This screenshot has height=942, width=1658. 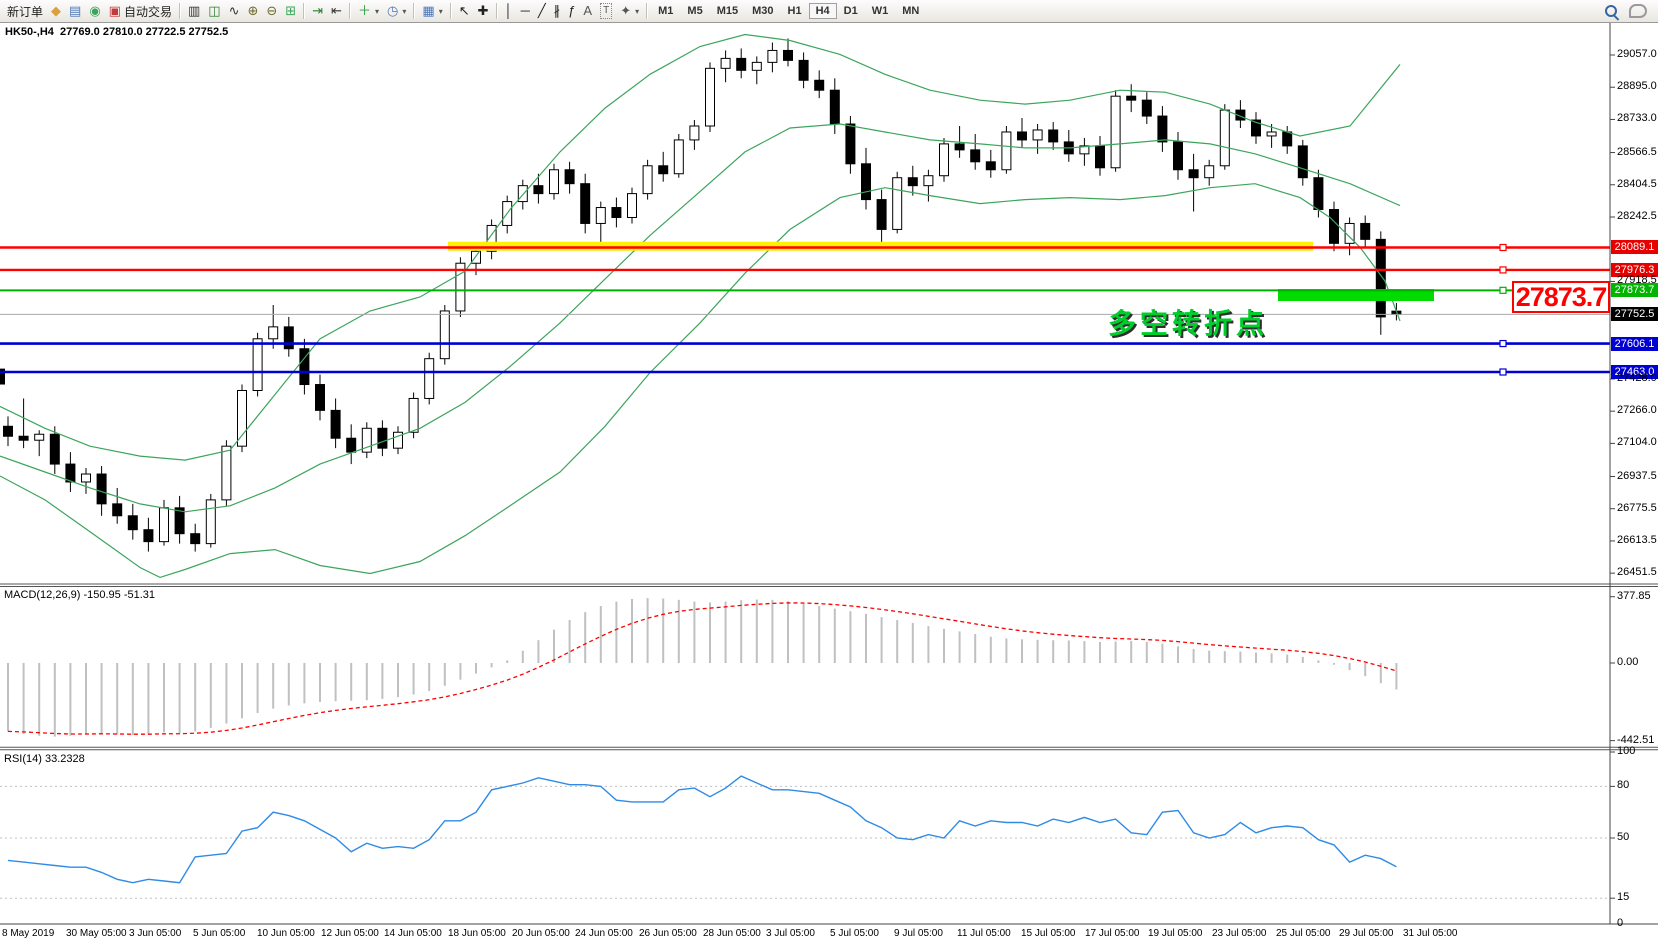 I want to click on timeframe-h4: H4, so click(x=822, y=11).